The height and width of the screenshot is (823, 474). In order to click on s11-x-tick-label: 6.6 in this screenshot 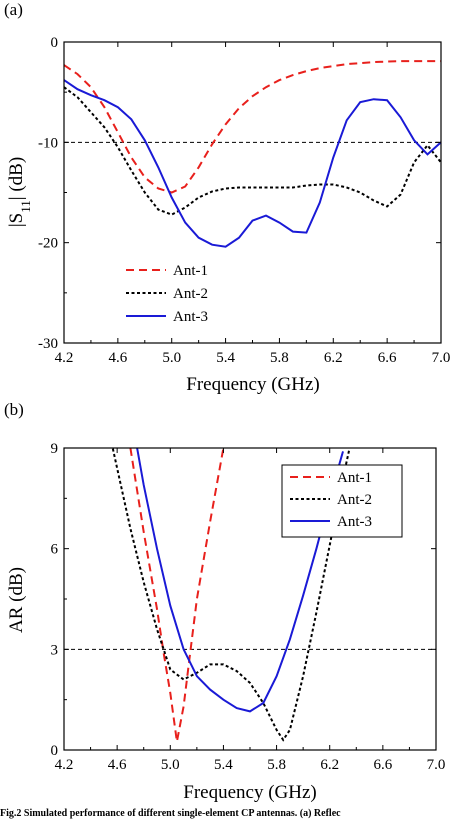, I will do `click(387, 358)`.